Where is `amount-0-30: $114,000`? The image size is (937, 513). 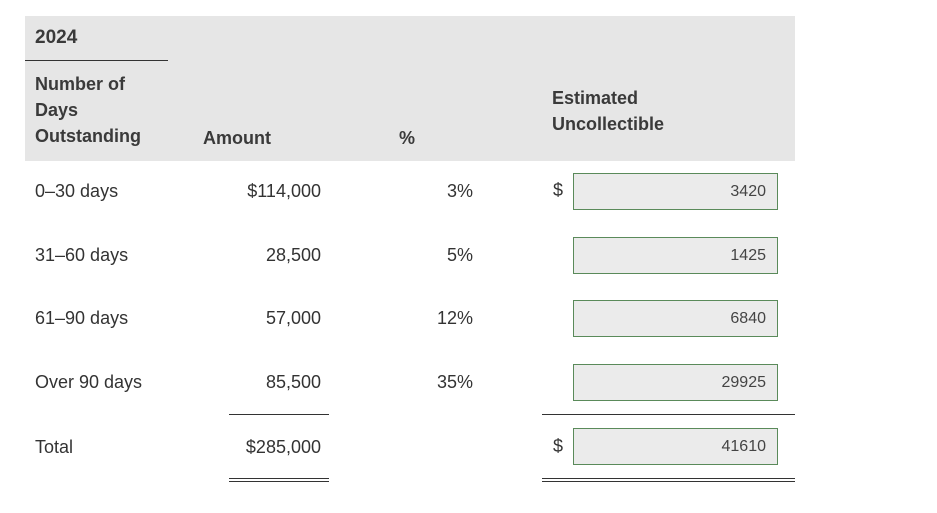
amount-0-30: $114,000 is located at coordinates (284, 191).